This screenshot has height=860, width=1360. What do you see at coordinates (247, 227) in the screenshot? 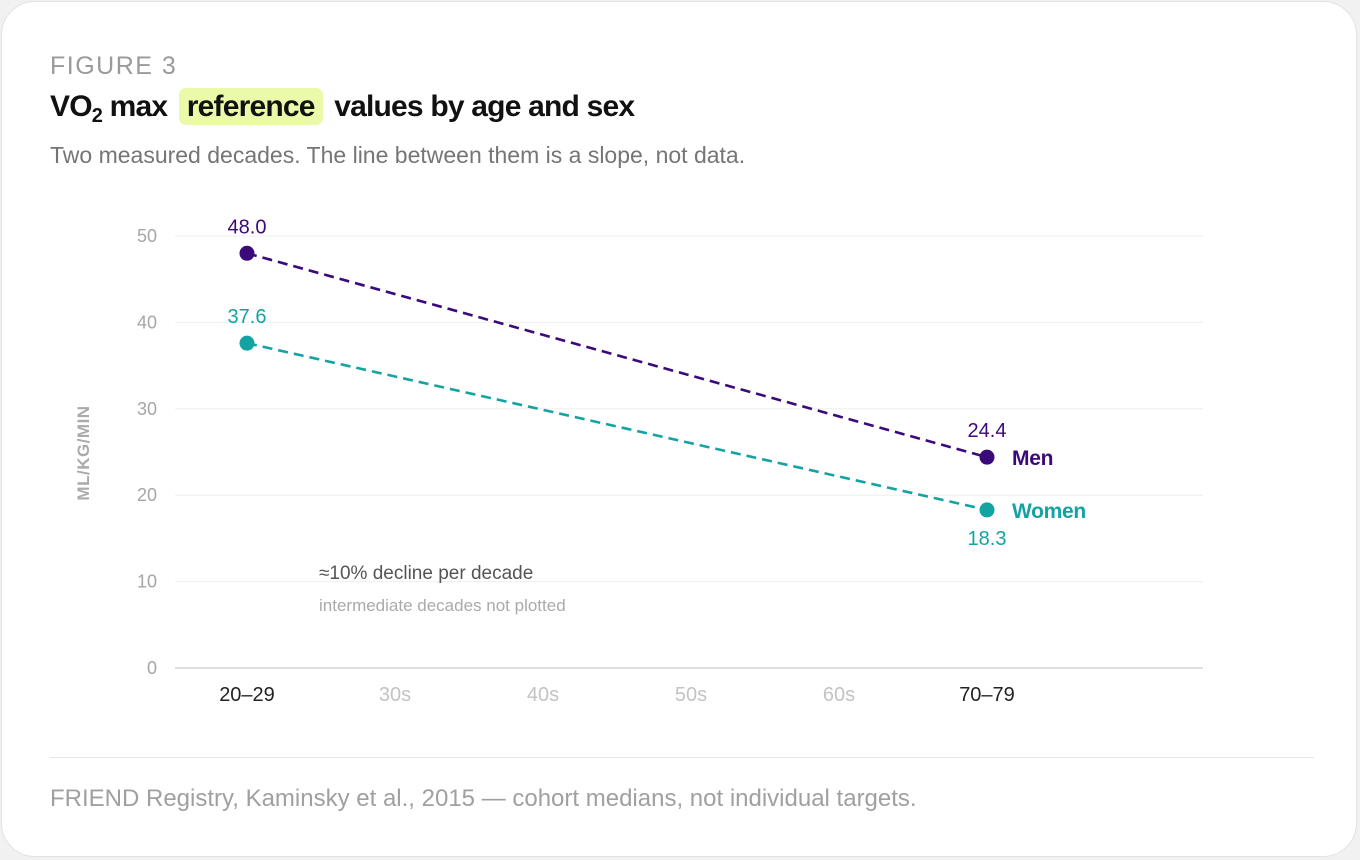
I see `men-value-label: 48.0` at bounding box center [247, 227].